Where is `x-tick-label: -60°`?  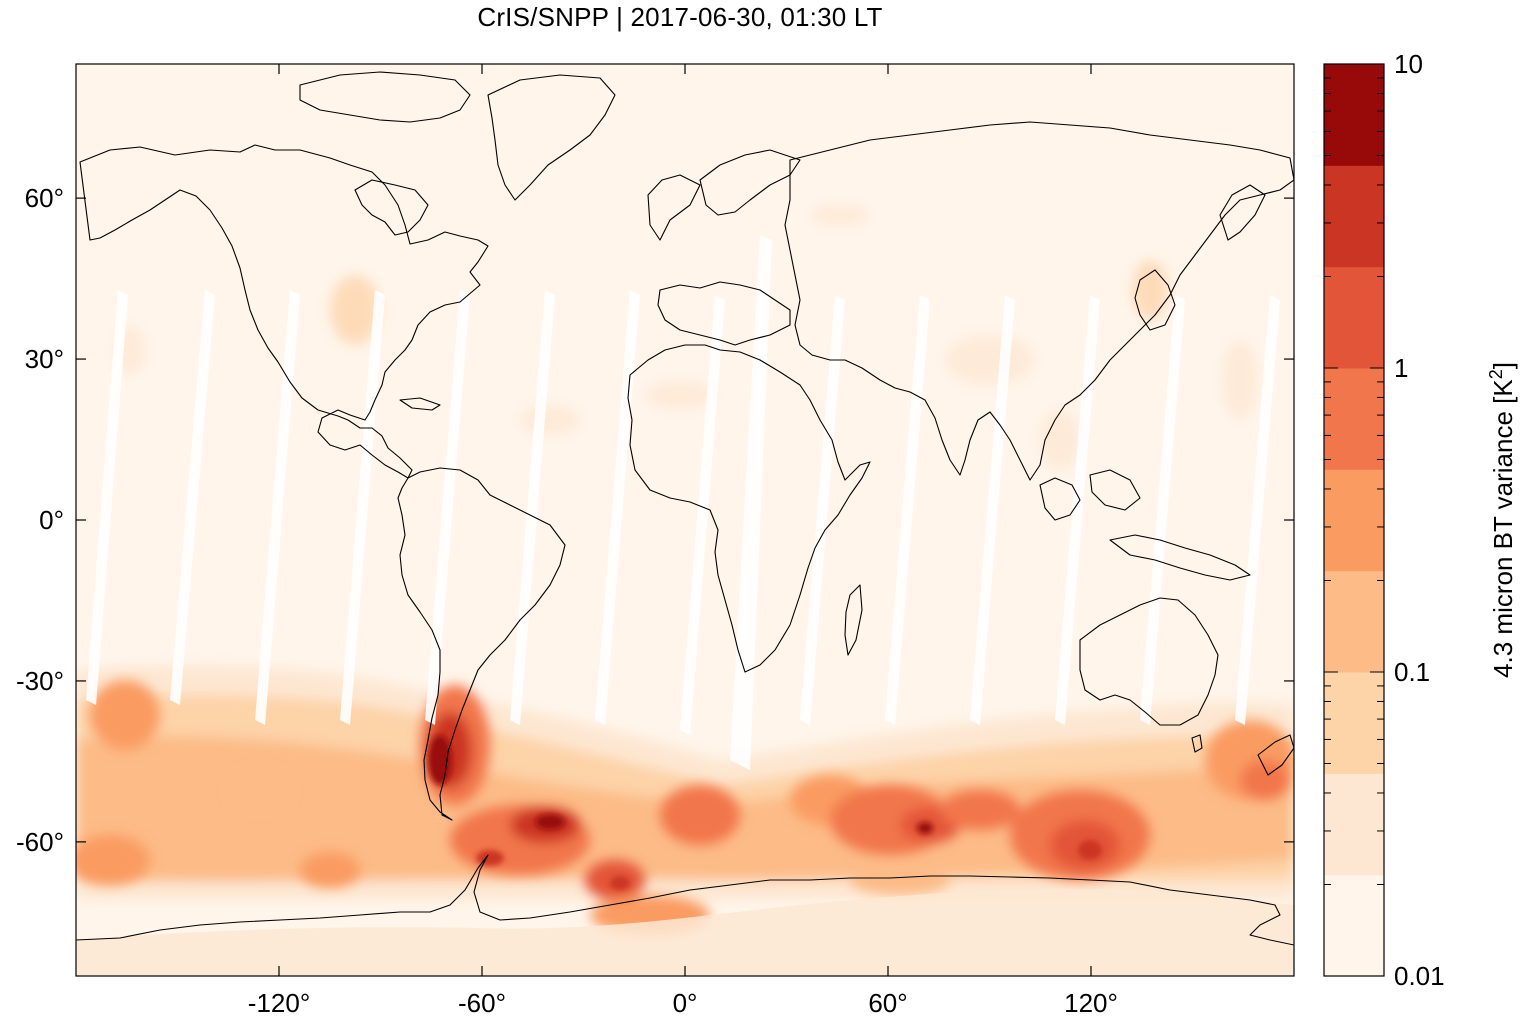 x-tick-label: -60° is located at coordinates (482, 1003).